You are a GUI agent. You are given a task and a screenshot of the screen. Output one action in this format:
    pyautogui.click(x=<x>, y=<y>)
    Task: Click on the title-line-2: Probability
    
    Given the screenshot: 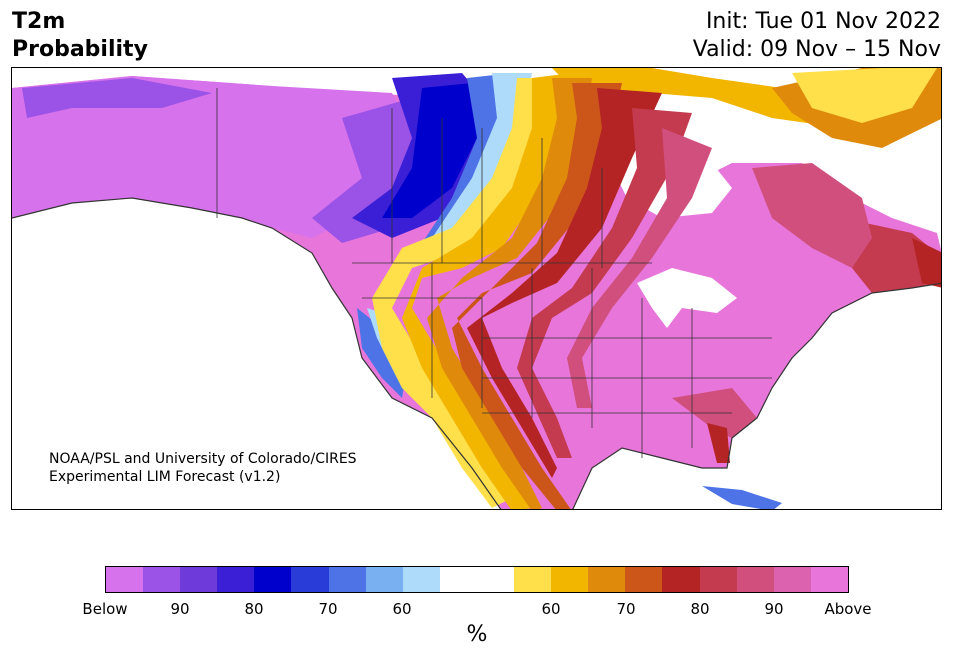 What is the action you would take?
    pyautogui.click(x=80, y=49)
    